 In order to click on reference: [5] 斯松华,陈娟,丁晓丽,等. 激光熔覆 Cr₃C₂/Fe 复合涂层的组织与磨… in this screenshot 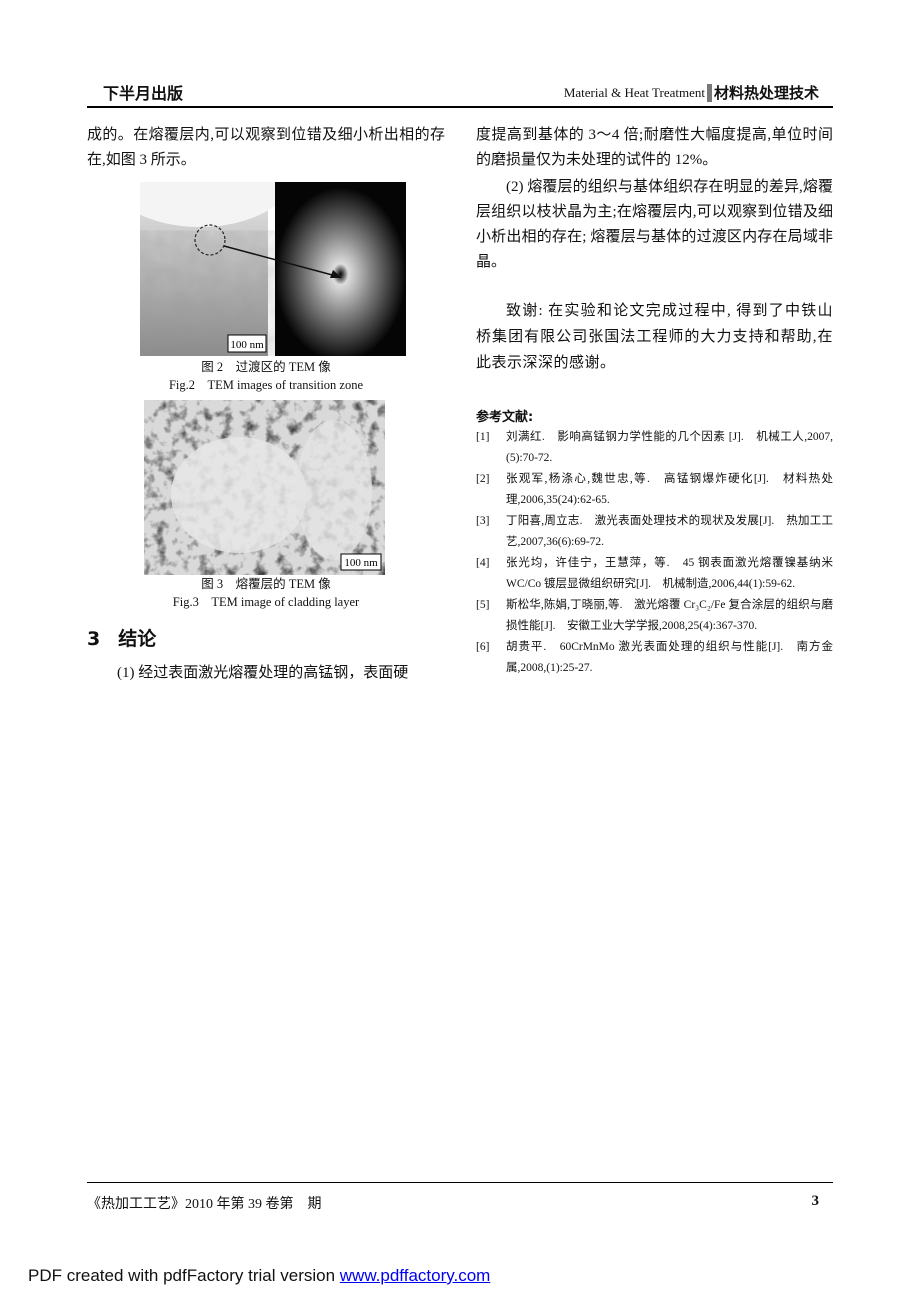, I will do `click(654, 616)`.